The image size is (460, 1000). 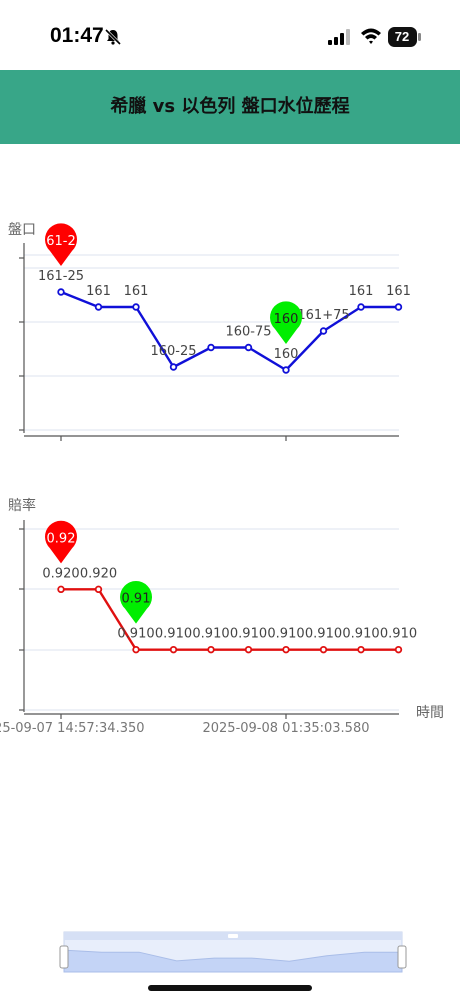 What do you see at coordinates (233, 936) in the screenshot?
I see `zoom-slider-grip` at bounding box center [233, 936].